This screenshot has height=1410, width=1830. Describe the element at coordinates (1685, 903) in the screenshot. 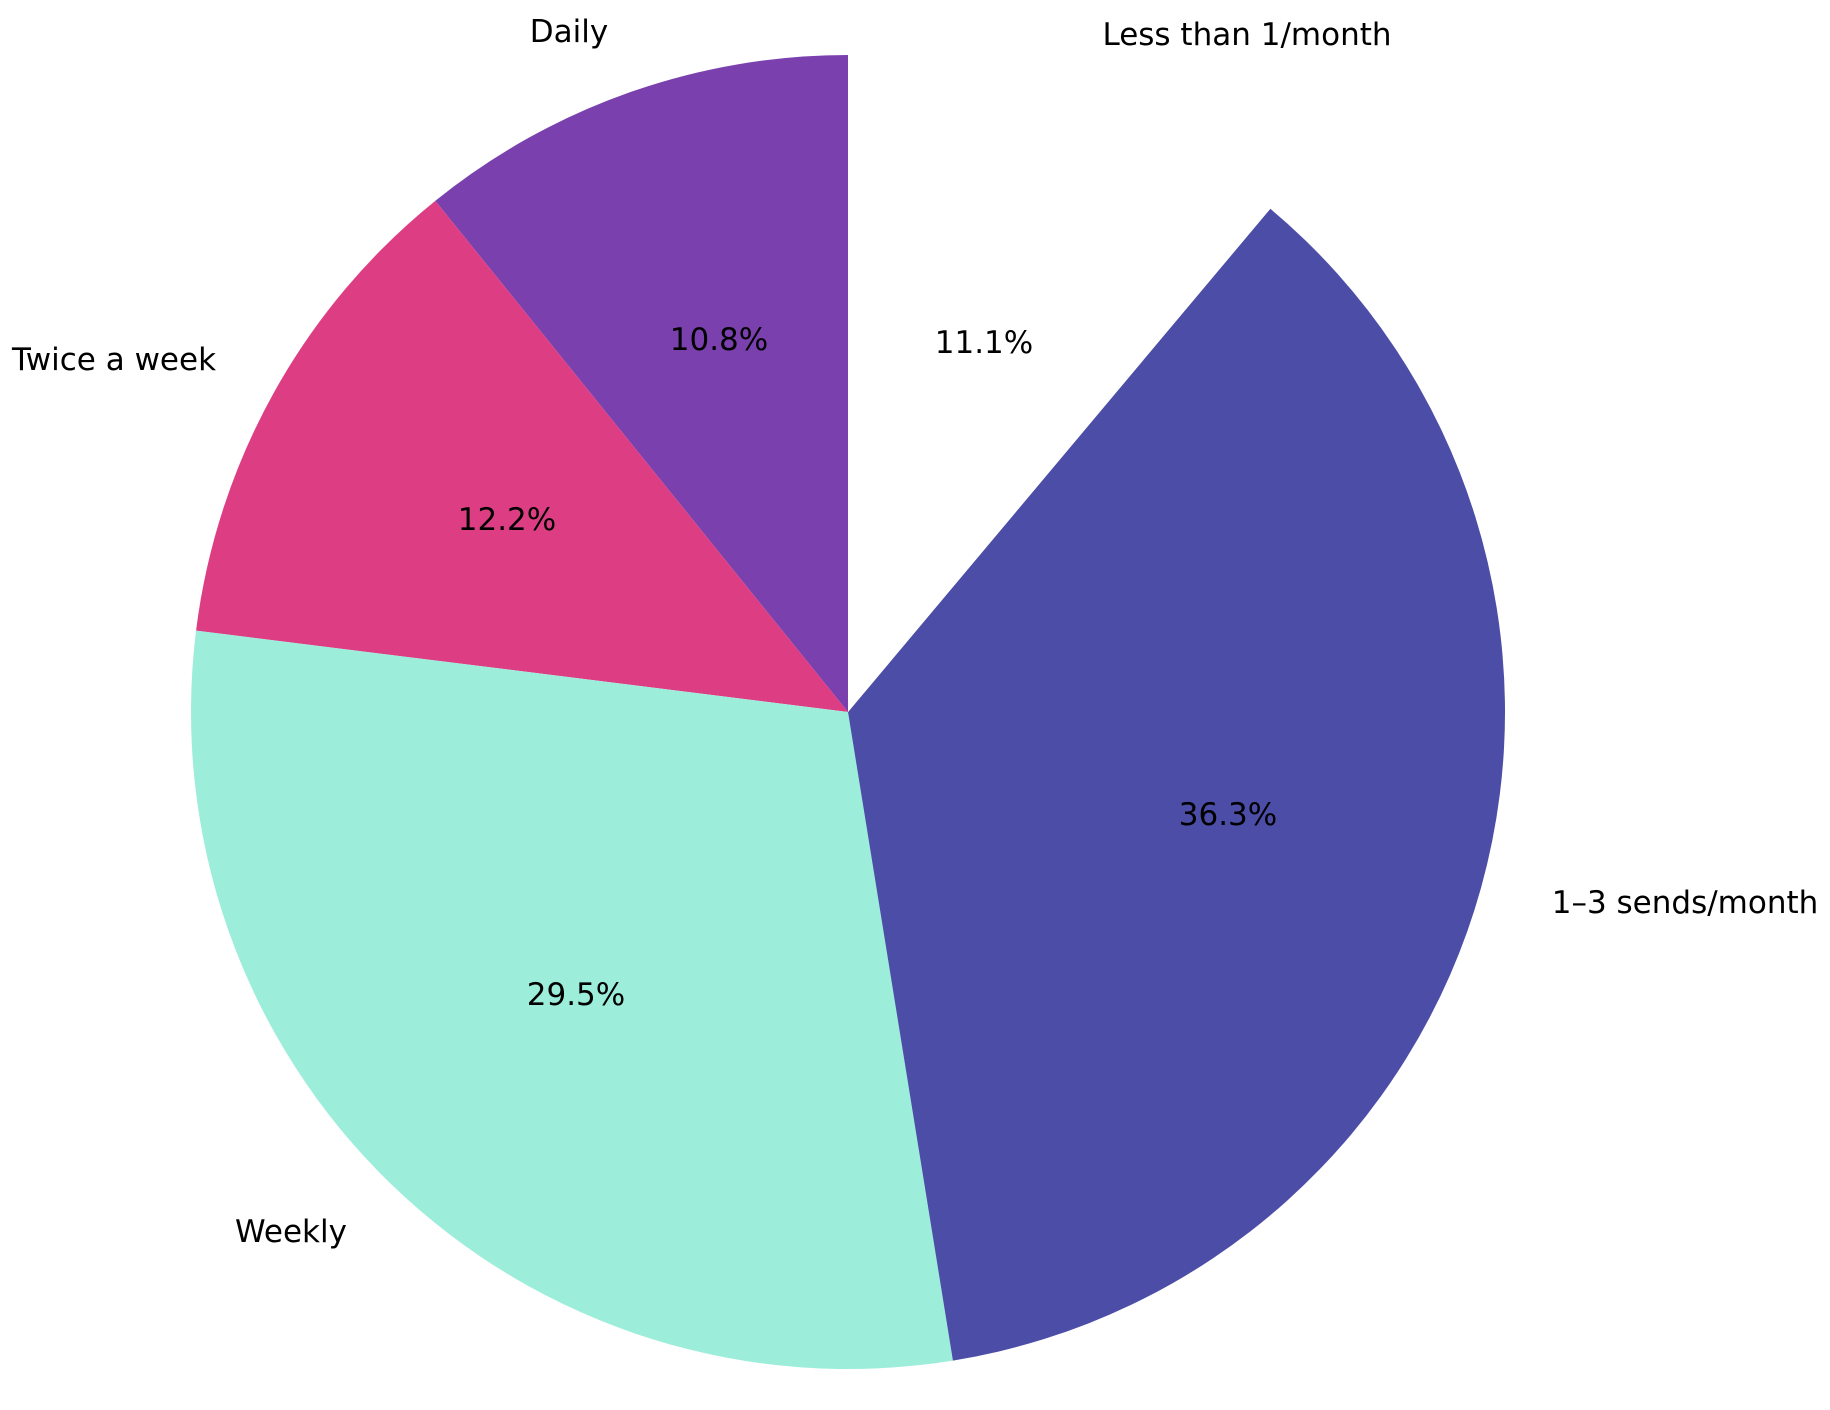

I see `slice-label-1-3-sends-month: 1–3 sends/month` at that location.